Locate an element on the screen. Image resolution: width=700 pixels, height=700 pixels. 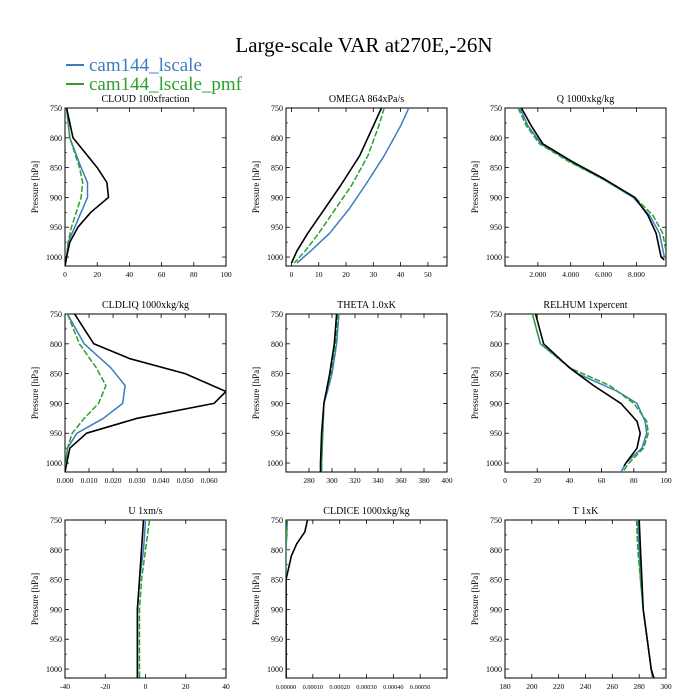
x-tick-label: 320 is located at coordinates (355, 480).